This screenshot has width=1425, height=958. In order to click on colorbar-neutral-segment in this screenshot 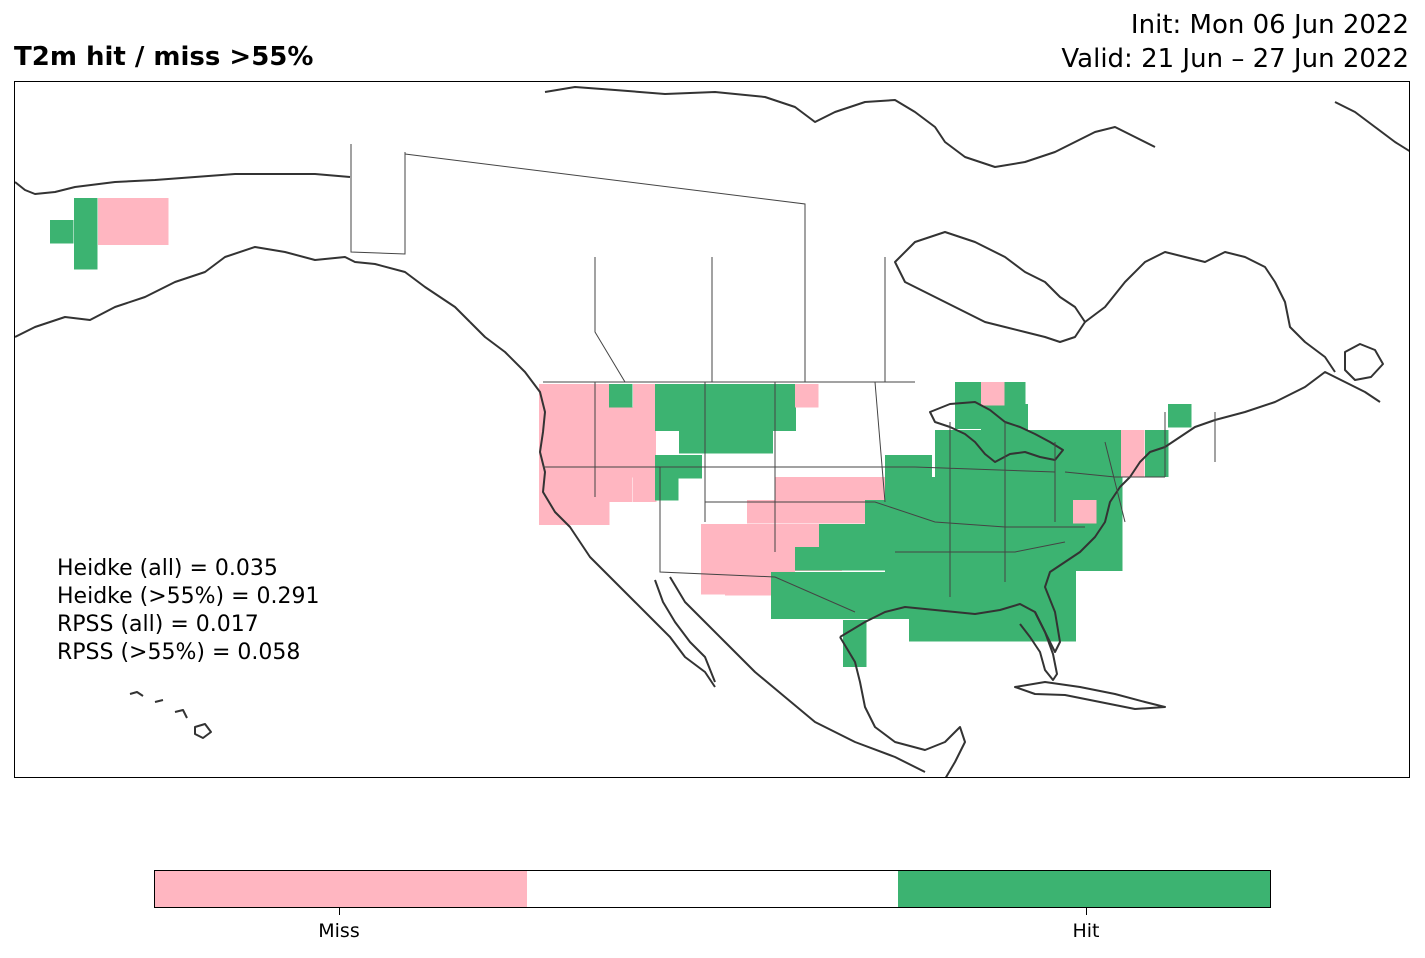, I will do `click(712, 889)`.